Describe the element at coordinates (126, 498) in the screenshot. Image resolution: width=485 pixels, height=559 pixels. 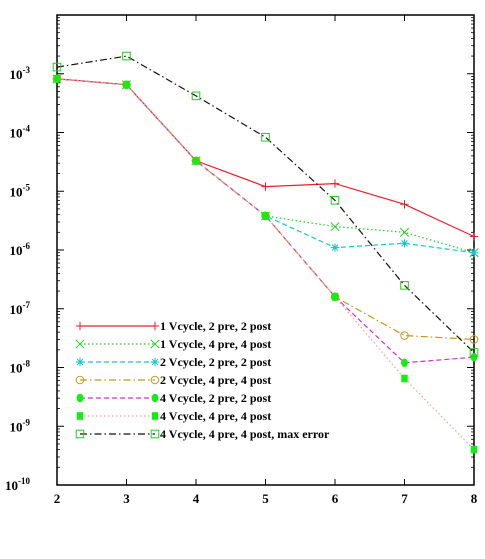
I see `x-tick-label: 3` at that location.